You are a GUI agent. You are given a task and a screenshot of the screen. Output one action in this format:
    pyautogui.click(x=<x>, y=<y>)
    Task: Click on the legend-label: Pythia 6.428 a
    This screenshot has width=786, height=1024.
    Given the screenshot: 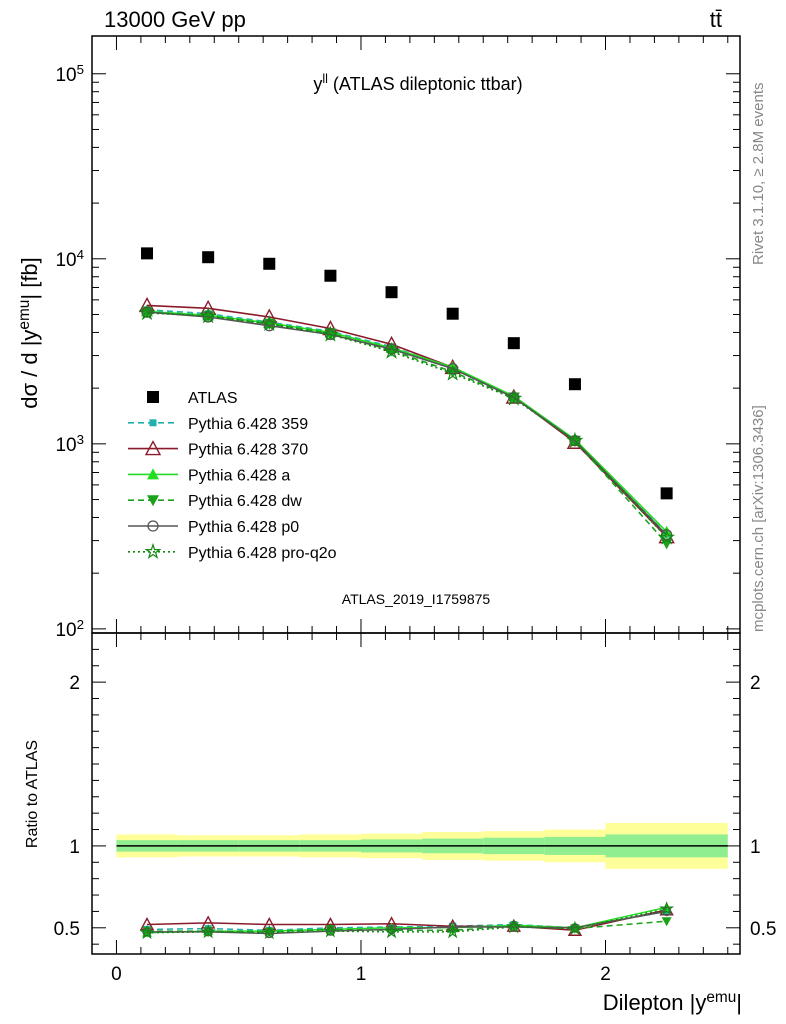 What is the action you would take?
    pyautogui.click(x=239, y=475)
    